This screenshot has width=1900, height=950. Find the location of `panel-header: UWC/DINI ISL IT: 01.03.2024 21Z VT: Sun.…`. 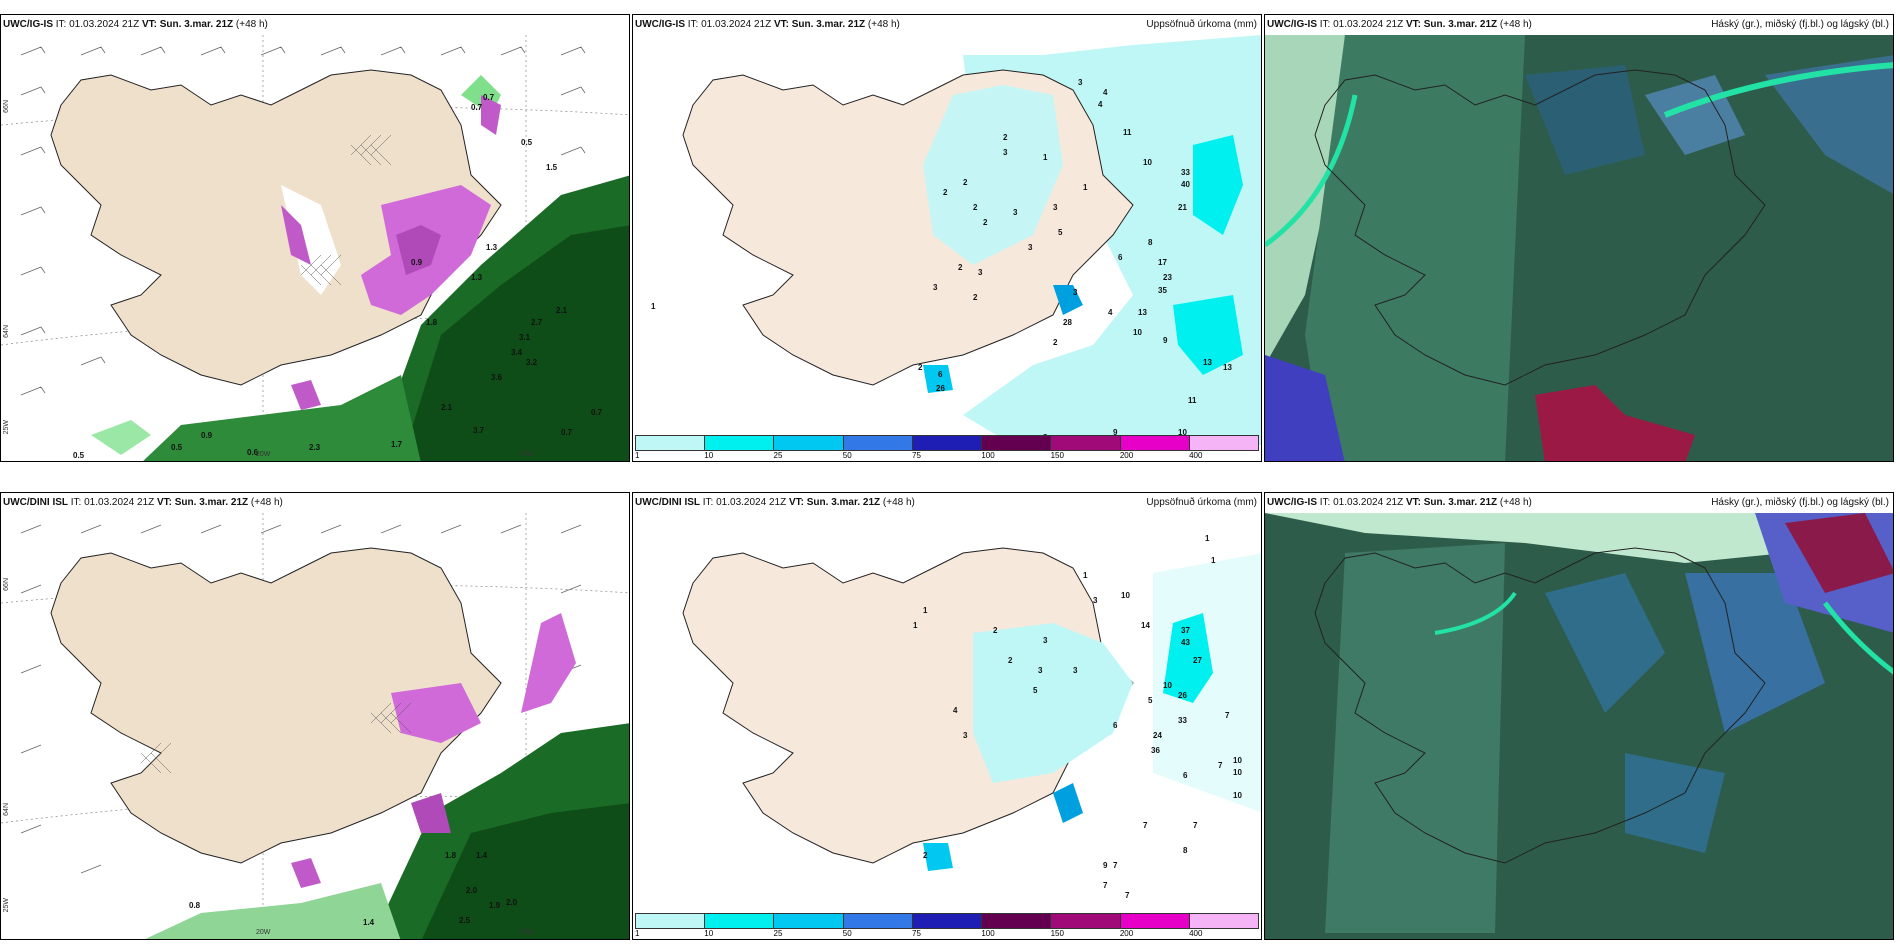

panel-header: UWC/DINI ISL IT: 01.03.2024 21Z VT: Sun.… is located at coordinates (946, 502).